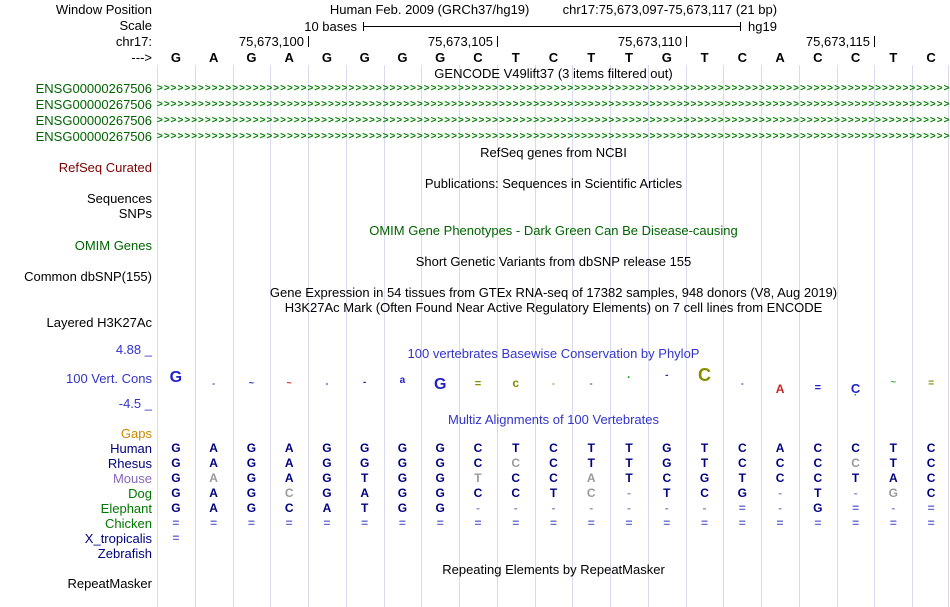 This screenshot has width=950, height=607. Describe the element at coordinates (128, 523) in the screenshot. I see `multiz-species-label: Chicken` at that location.